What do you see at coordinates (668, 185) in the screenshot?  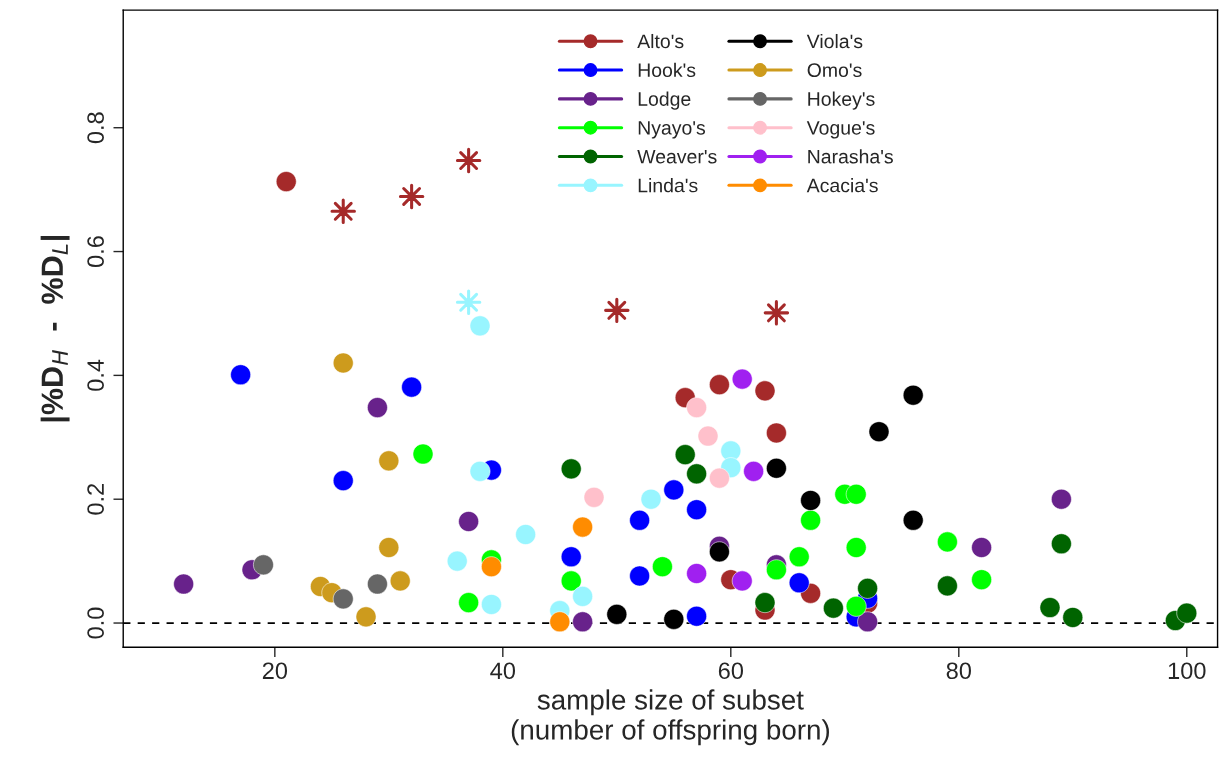 I see `legend-label: Linda's` at bounding box center [668, 185].